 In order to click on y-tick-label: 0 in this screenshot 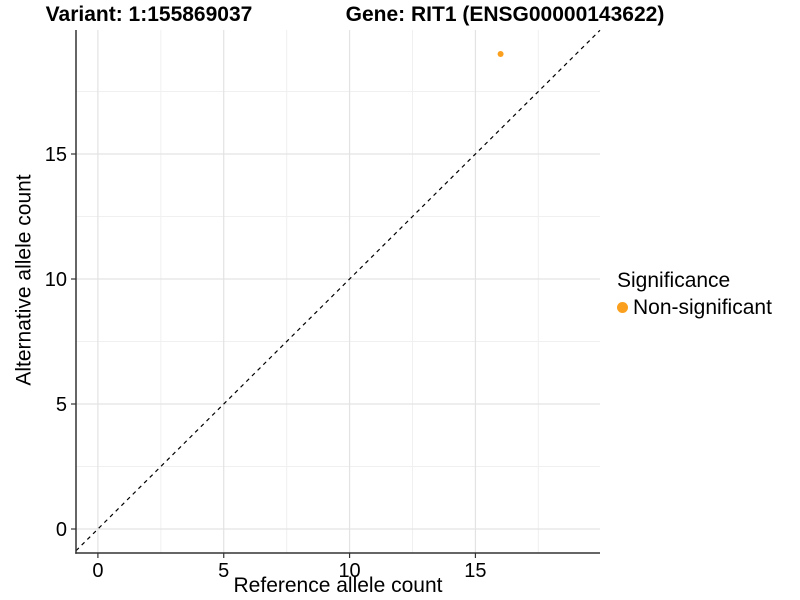, I will do `click(61, 530)`.